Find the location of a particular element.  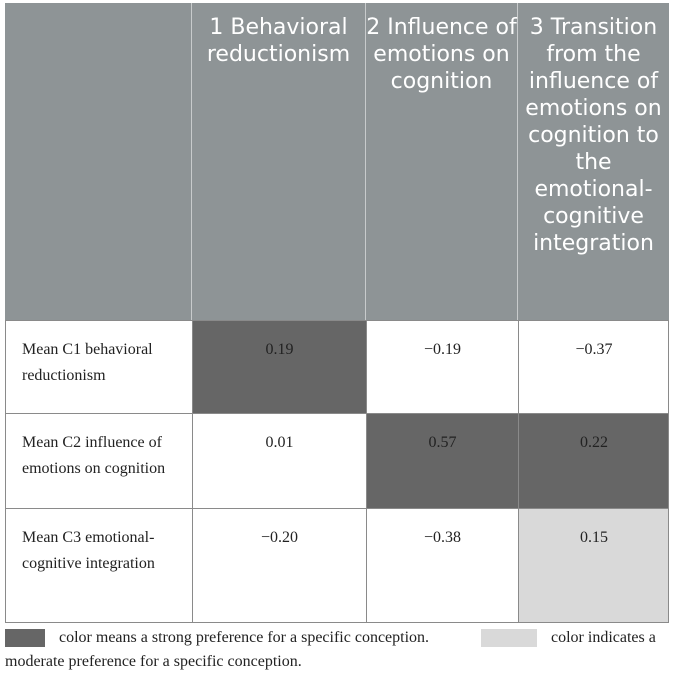

cell-r2-c3: 0.22 is located at coordinates (593, 460).